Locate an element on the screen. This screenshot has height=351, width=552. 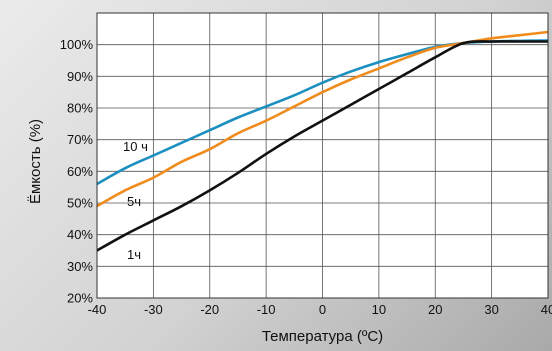
x-tick-label: 30 is located at coordinates (491, 309).